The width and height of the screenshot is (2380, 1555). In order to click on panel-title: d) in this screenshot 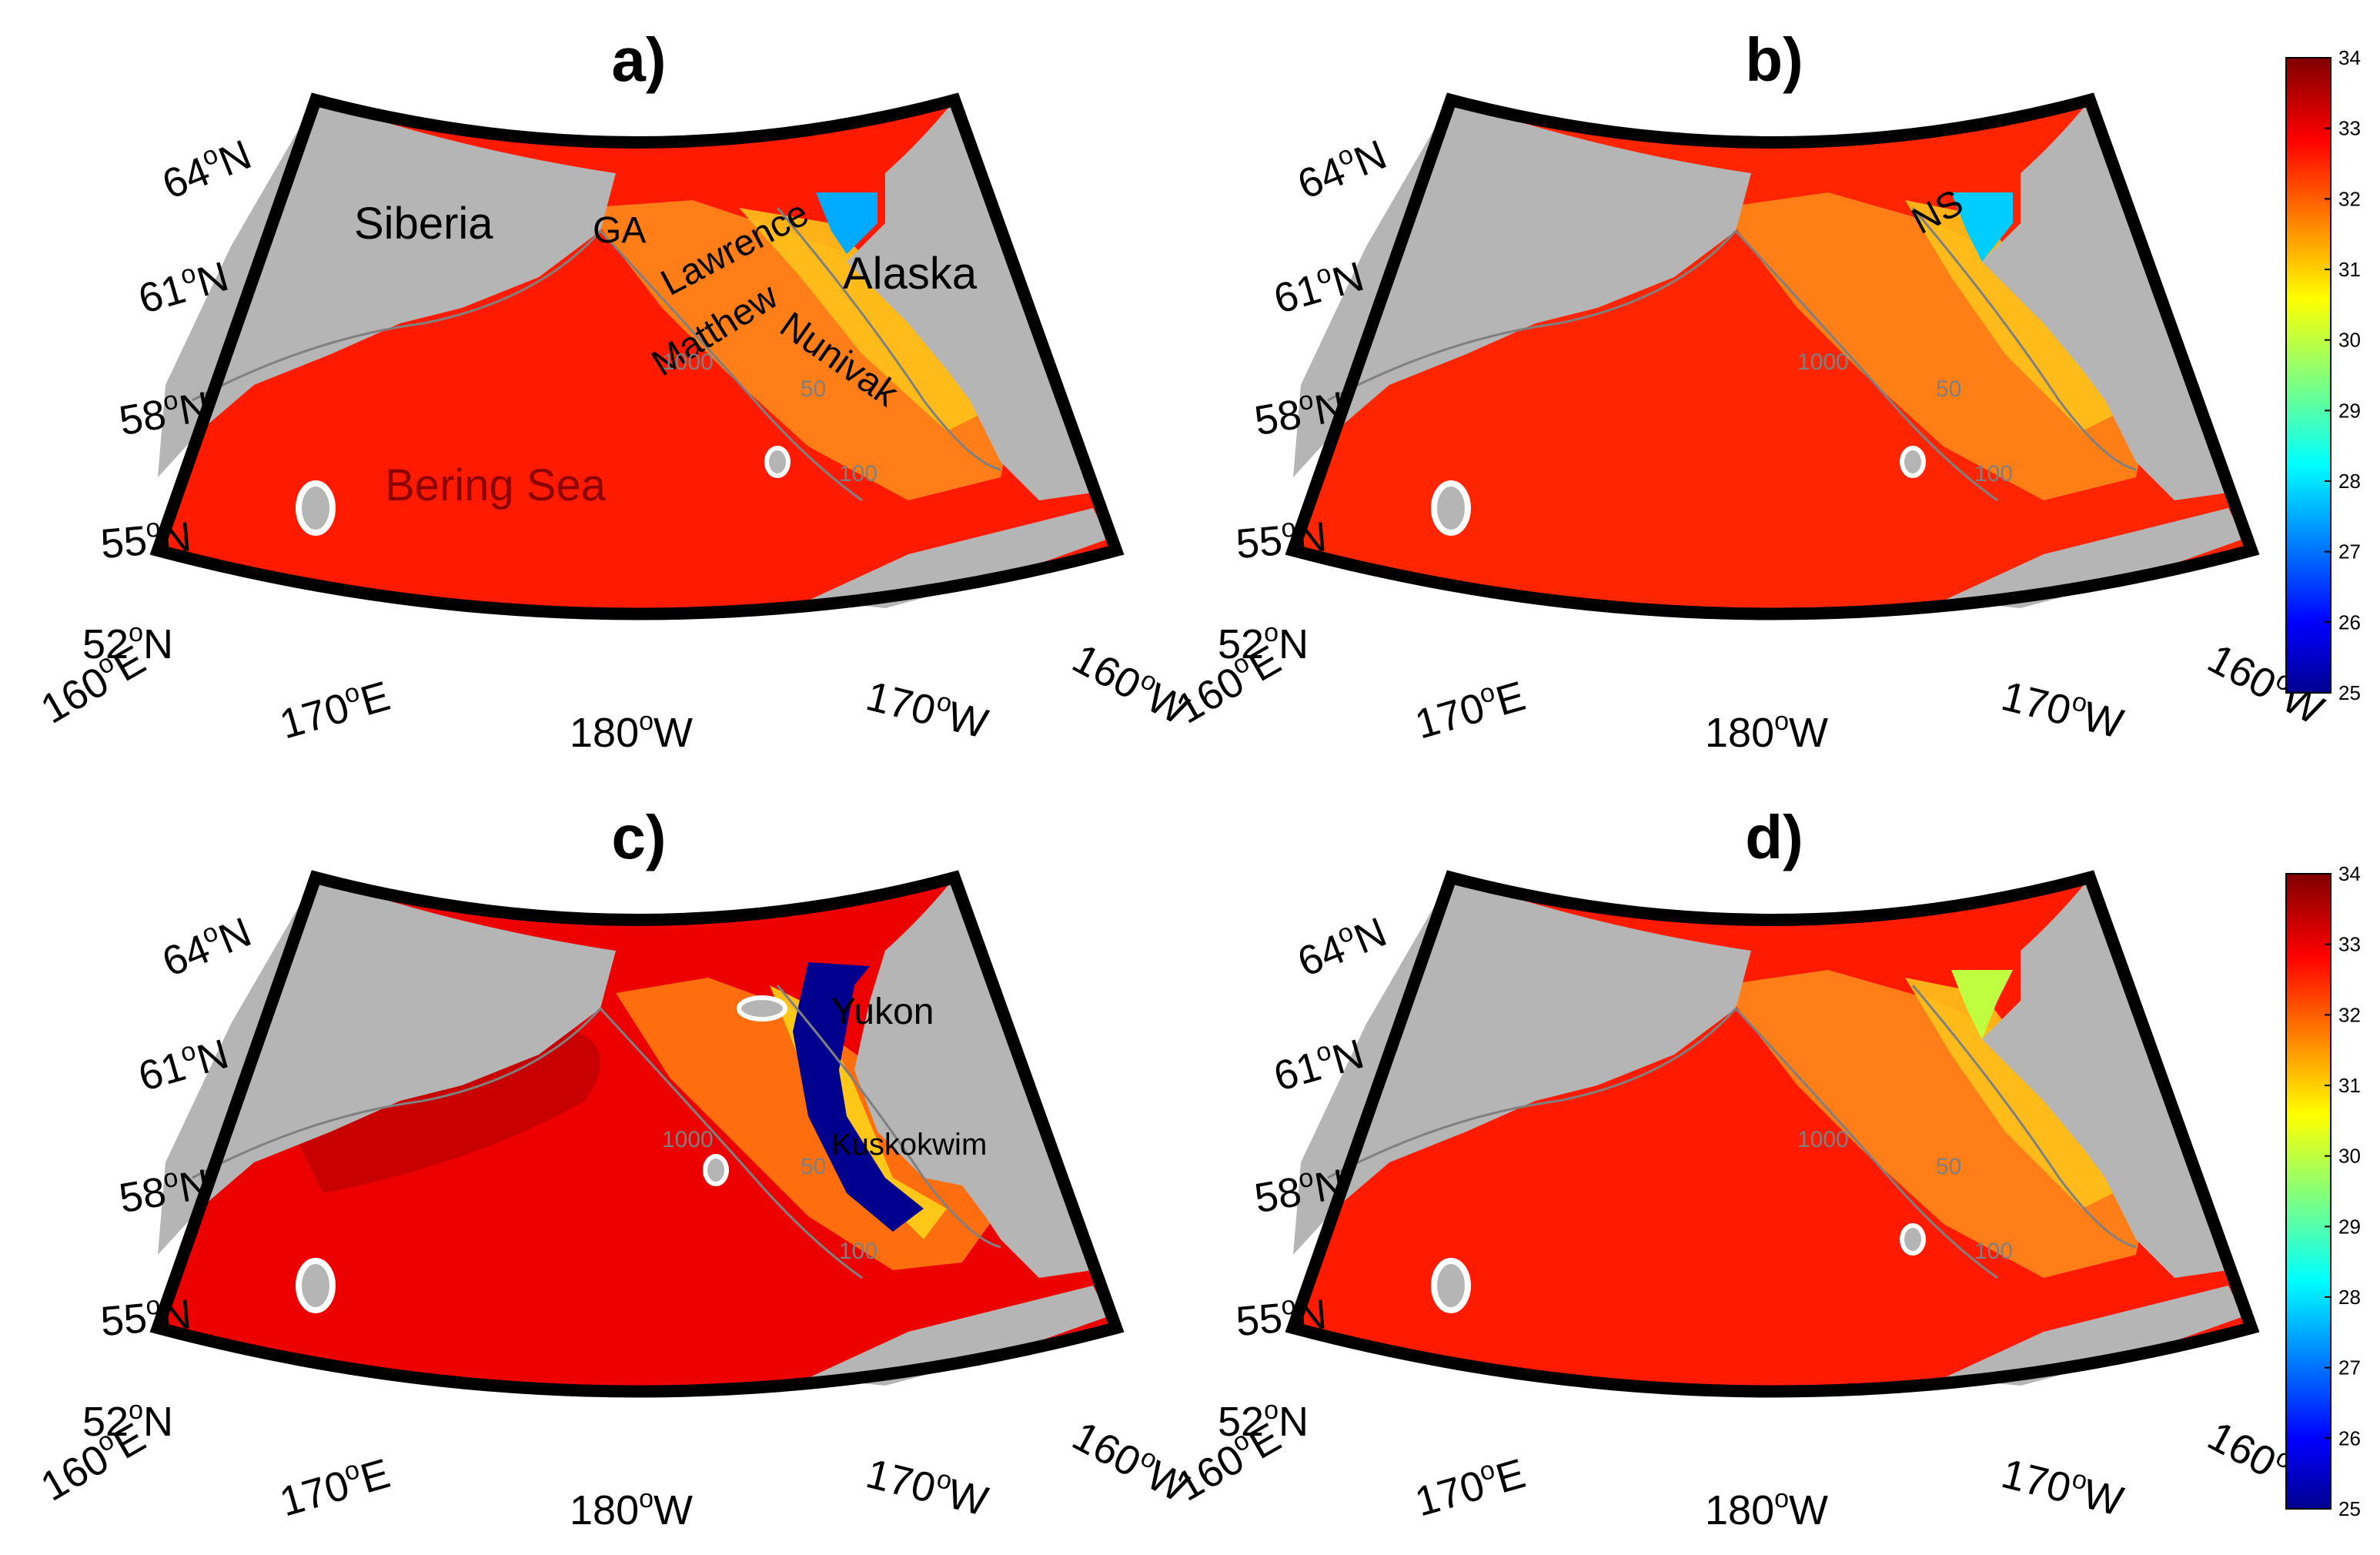, I will do `click(1774, 837)`.